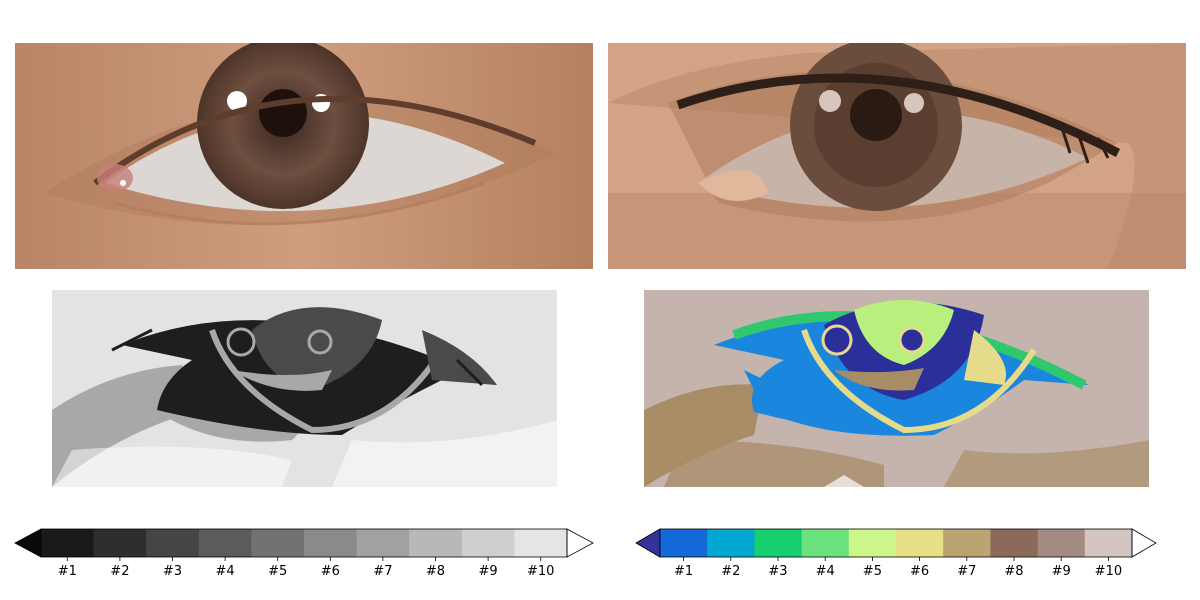 Image resolution: width=1200 pixels, height=600 pixels. I want to click on grayscale-segmentation-image, so click(304, 388).